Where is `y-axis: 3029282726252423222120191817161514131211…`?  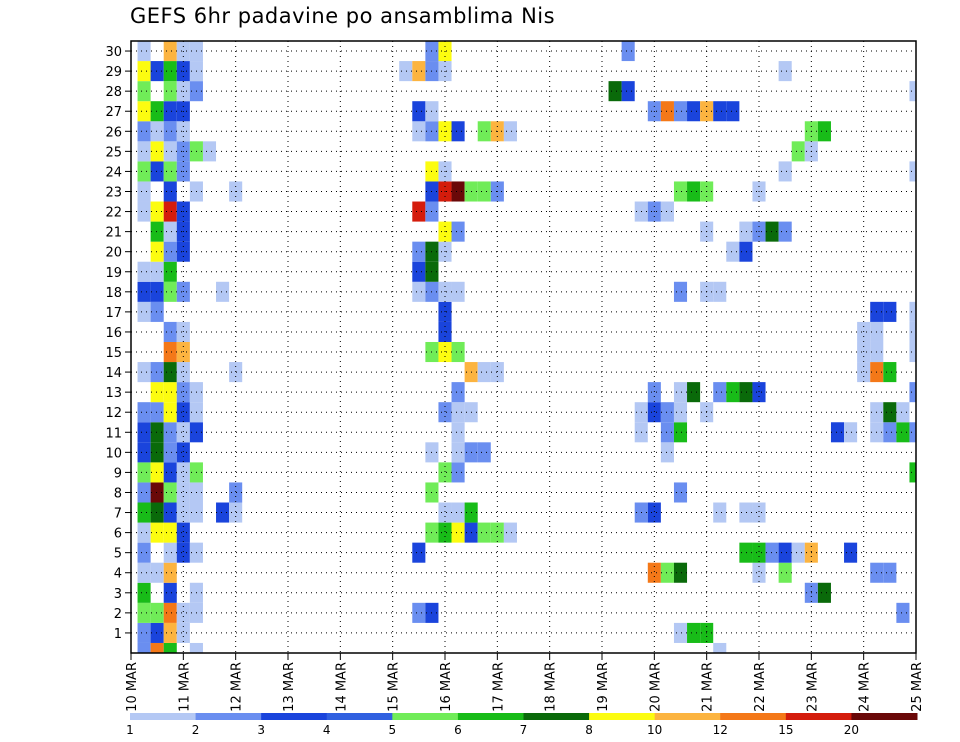 y-axis: 3029282726252423222120191817161514131211… is located at coordinates (118, 343).